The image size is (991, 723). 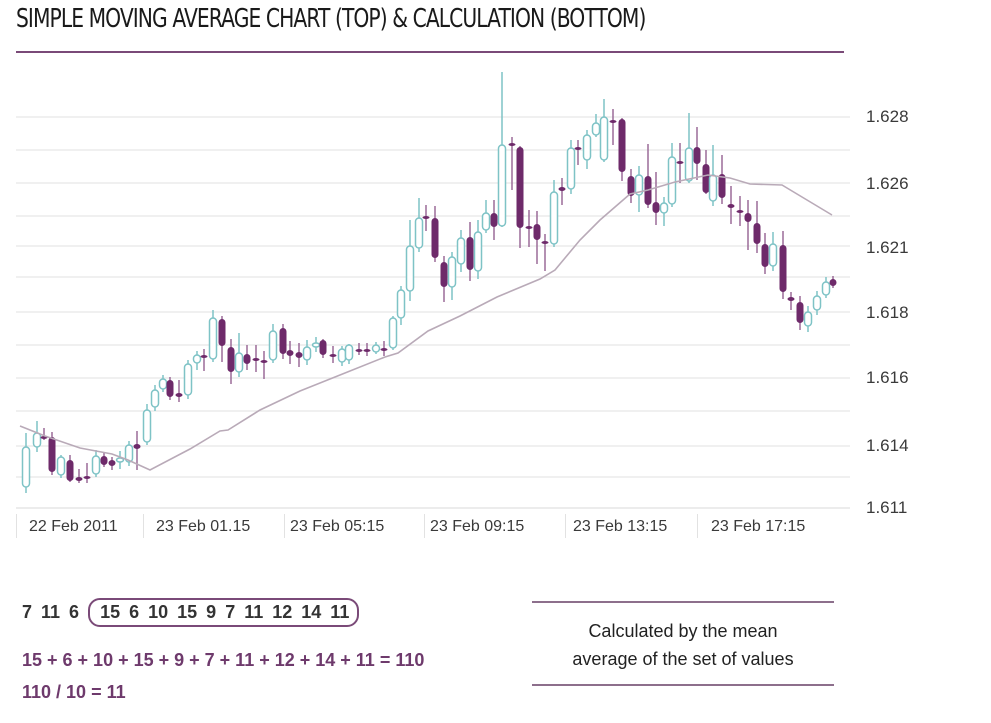 I want to click on window-value: 15, so click(x=110, y=612).